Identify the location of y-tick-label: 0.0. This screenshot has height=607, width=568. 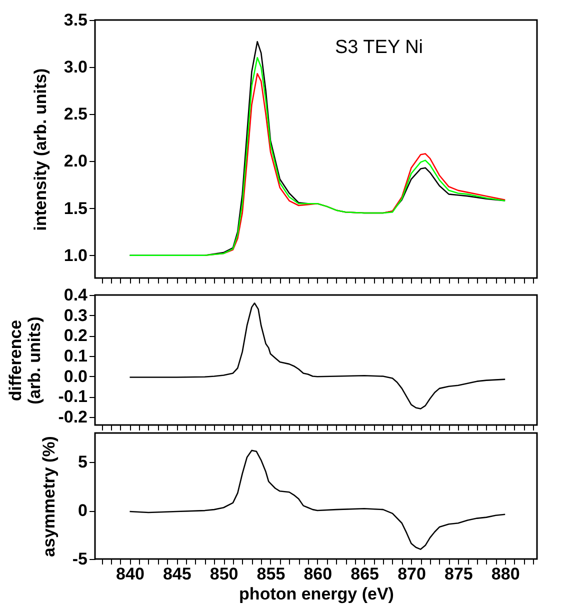
(76, 376).